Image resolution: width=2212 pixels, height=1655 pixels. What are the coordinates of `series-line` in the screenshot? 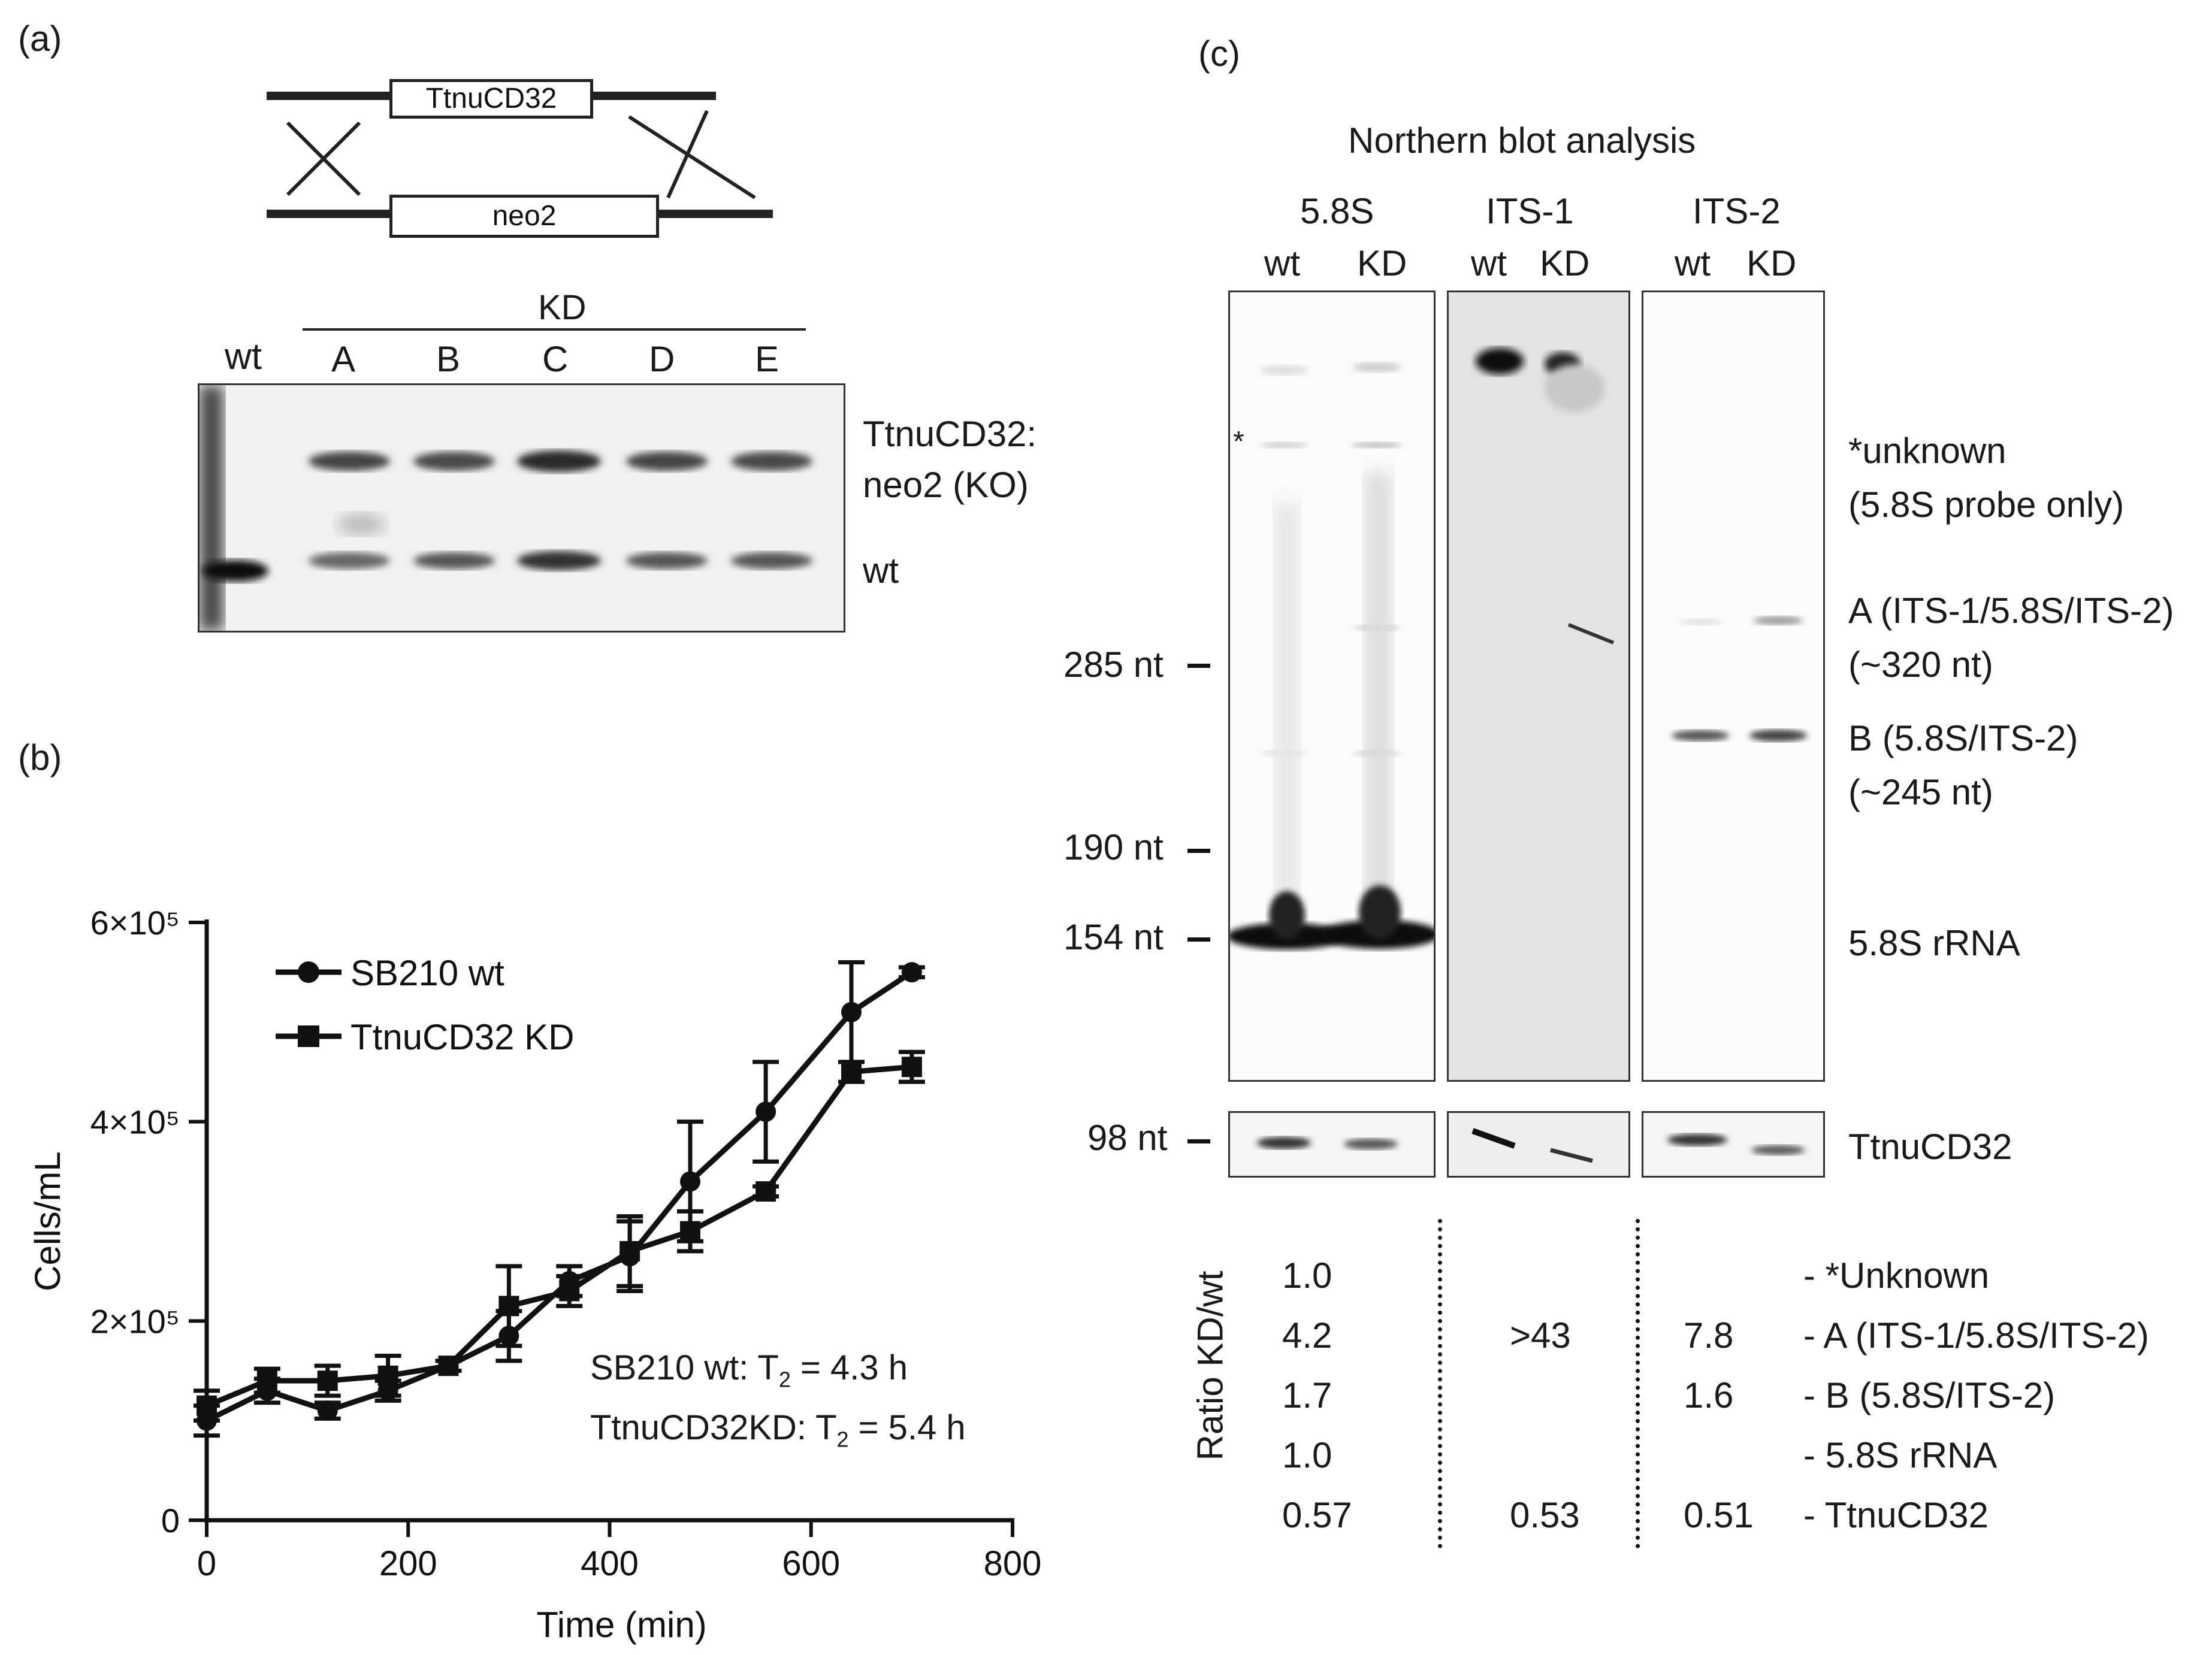 It's located at (560, 1196).